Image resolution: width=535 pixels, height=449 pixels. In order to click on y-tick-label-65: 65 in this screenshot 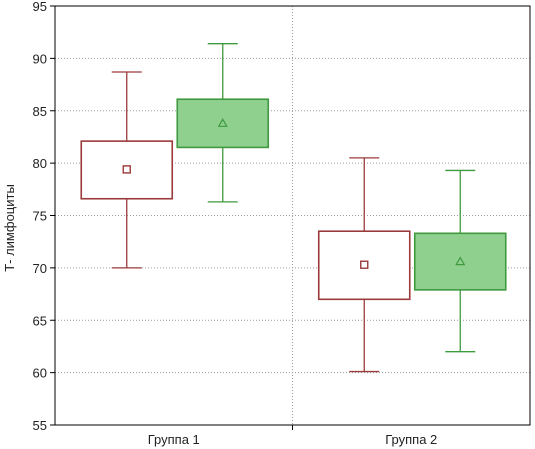, I will do `click(40, 320)`.